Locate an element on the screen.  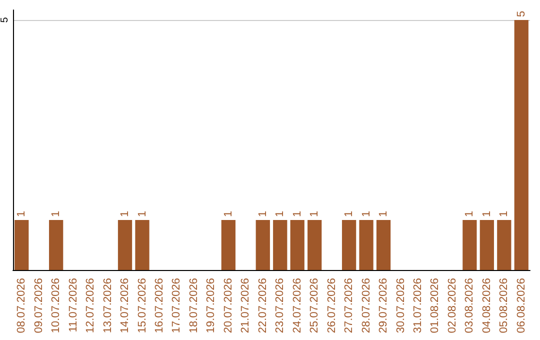
x-tick-label: 02.08.2026 is located at coordinates (452, 306).